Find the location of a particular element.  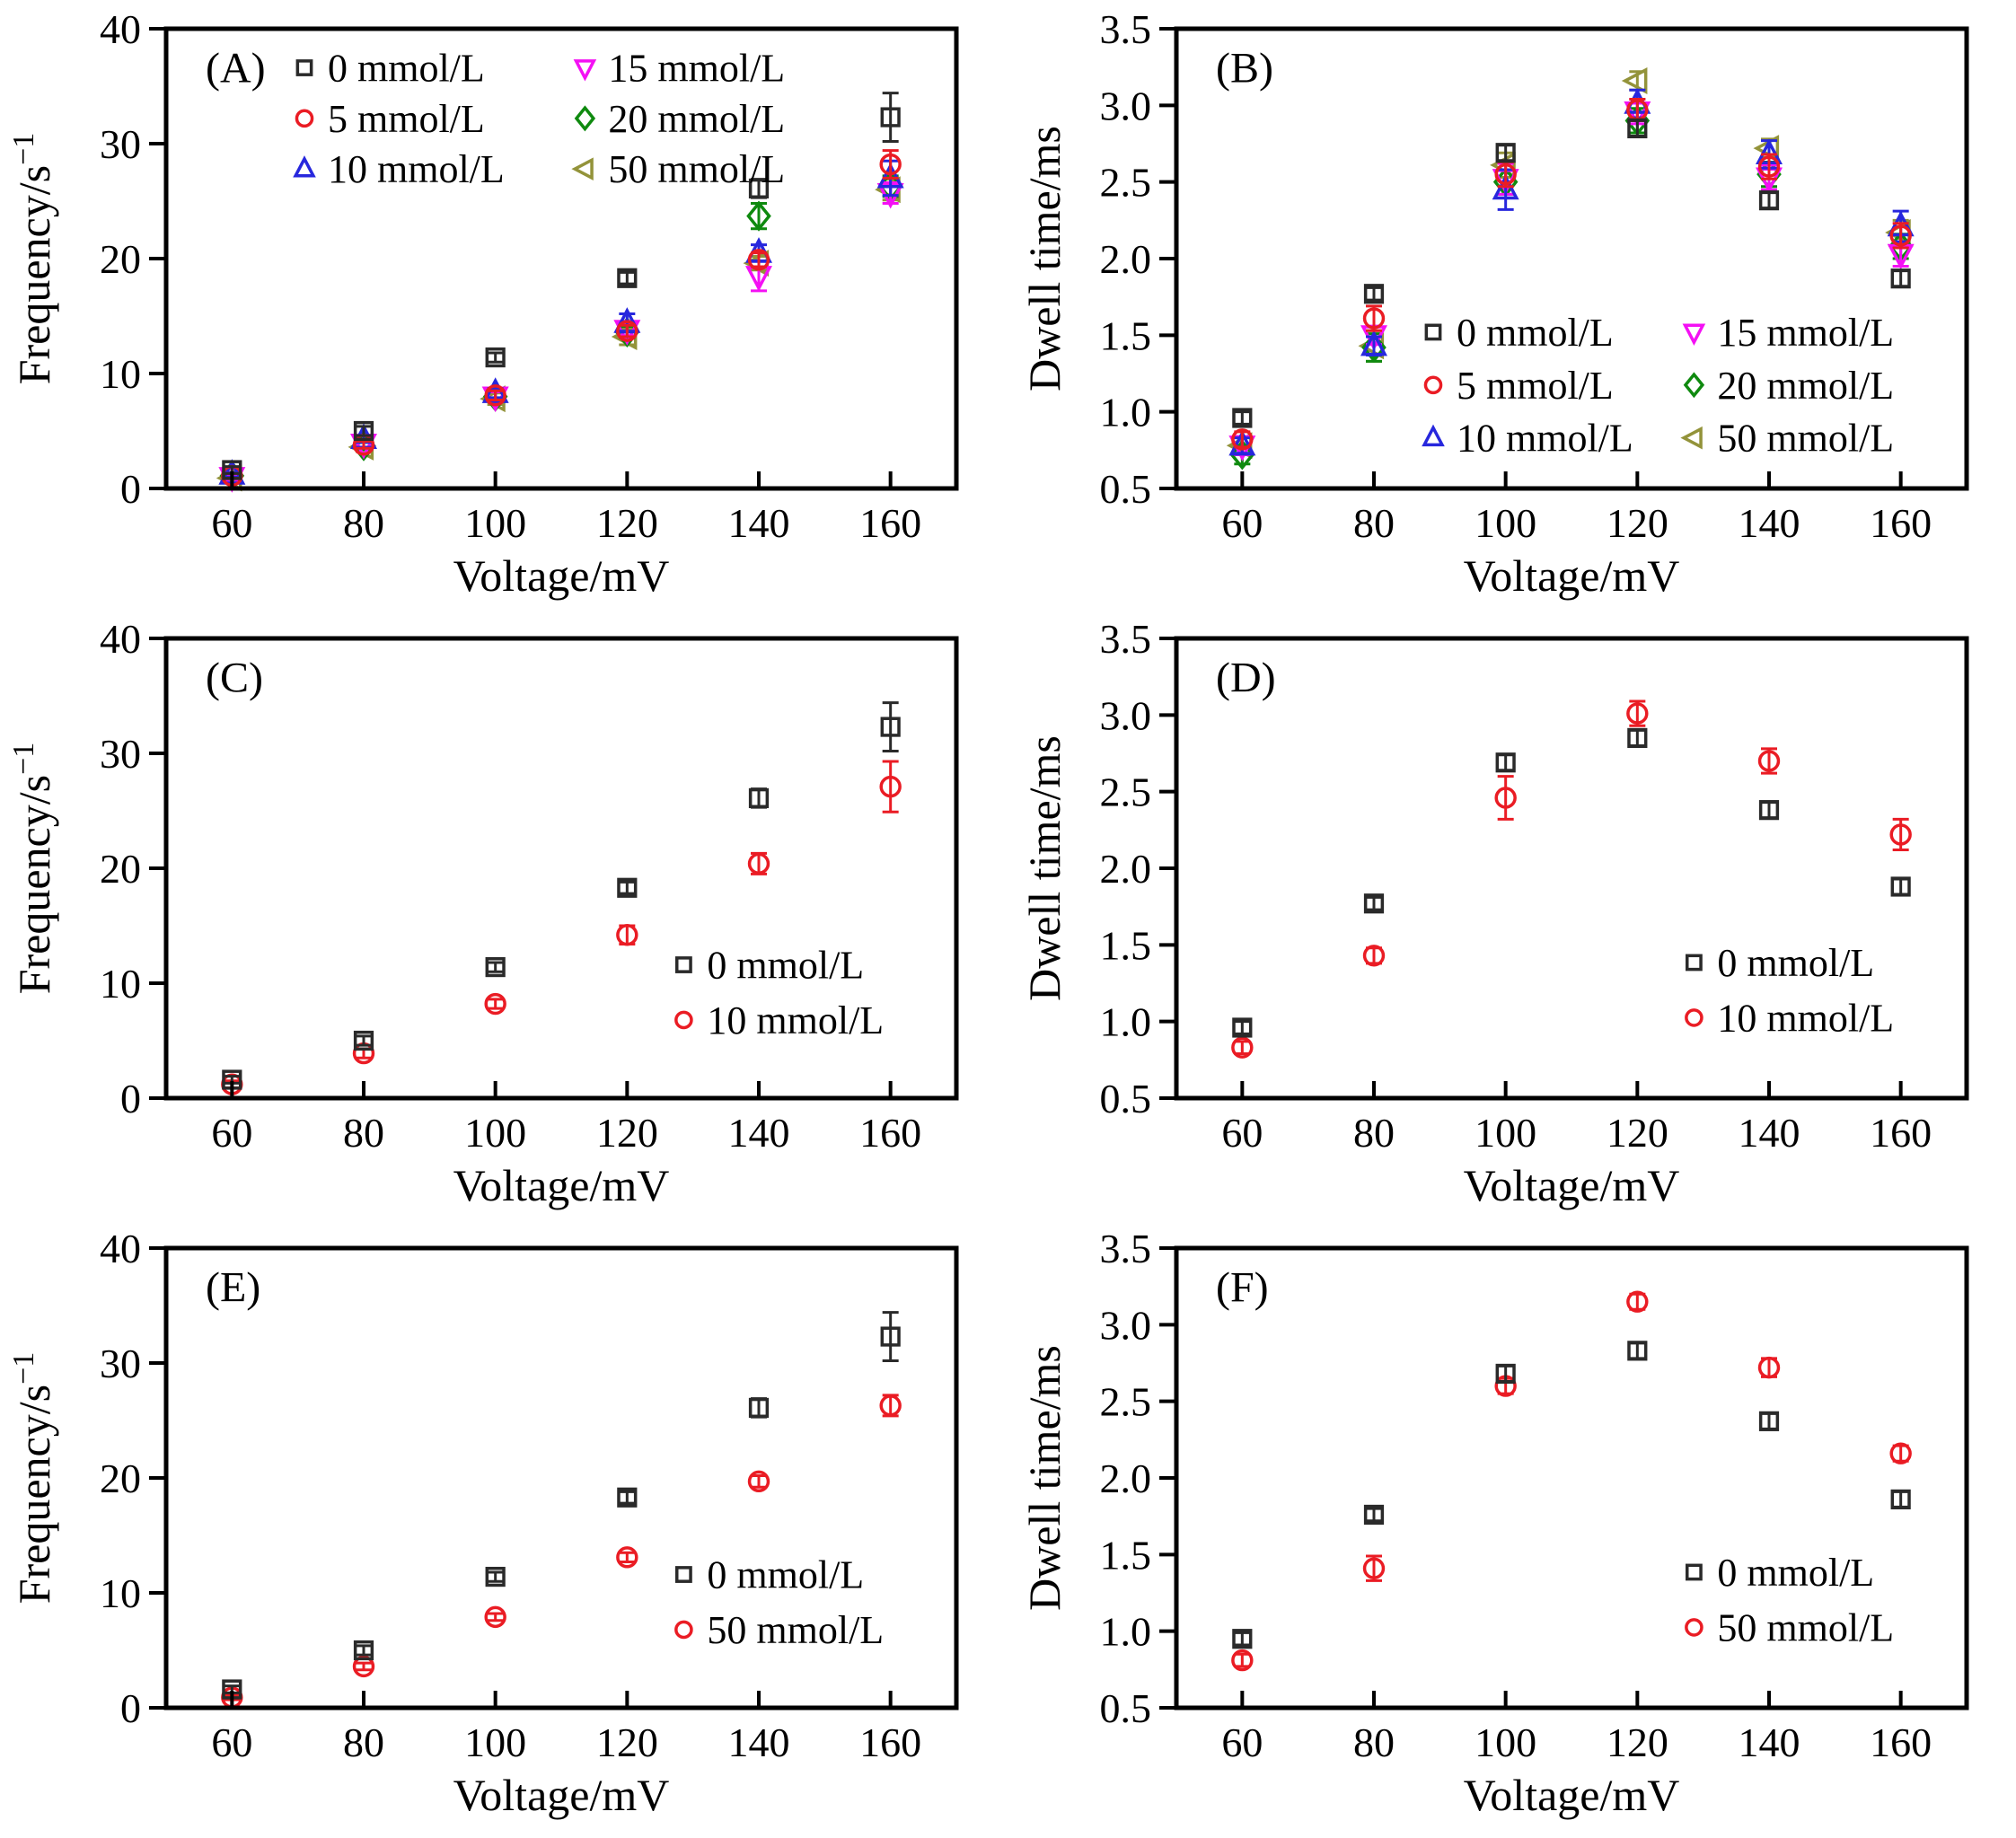

series-20-mmol-L is located at coordinates (561, 331).